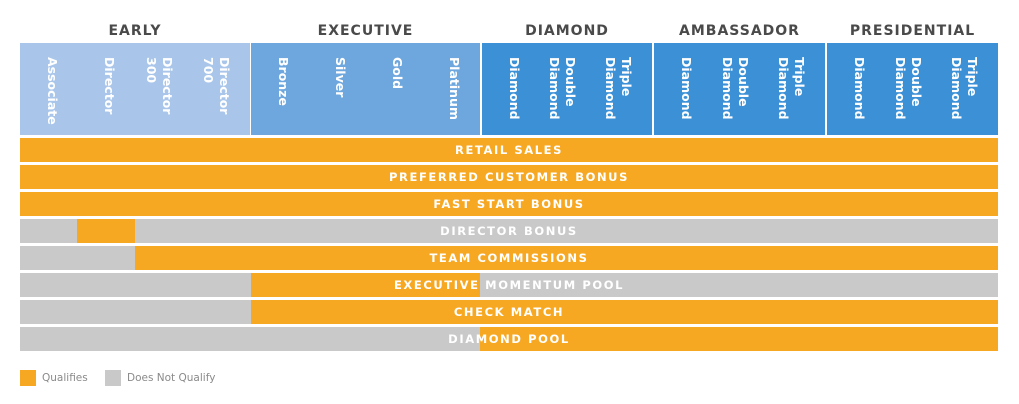  What do you see at coordinates (135, 31) in the screenshot?
I see `group-label-early: EARLY` at bounding box center [135, 31].